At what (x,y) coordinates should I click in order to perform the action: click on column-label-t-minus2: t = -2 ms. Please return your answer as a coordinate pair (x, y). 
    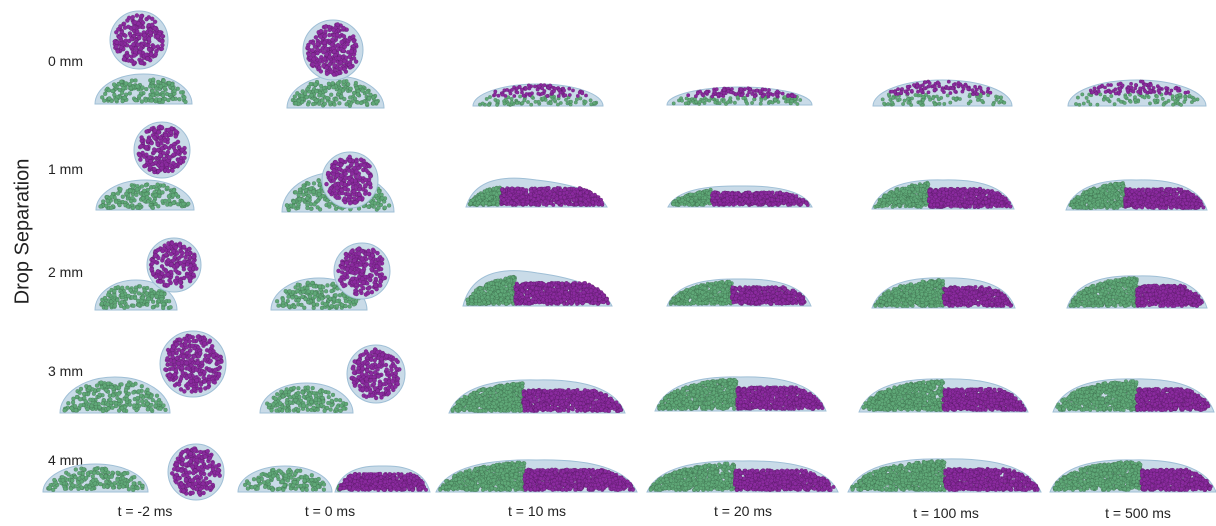
    Looking at the image, I should click on (145, 511).